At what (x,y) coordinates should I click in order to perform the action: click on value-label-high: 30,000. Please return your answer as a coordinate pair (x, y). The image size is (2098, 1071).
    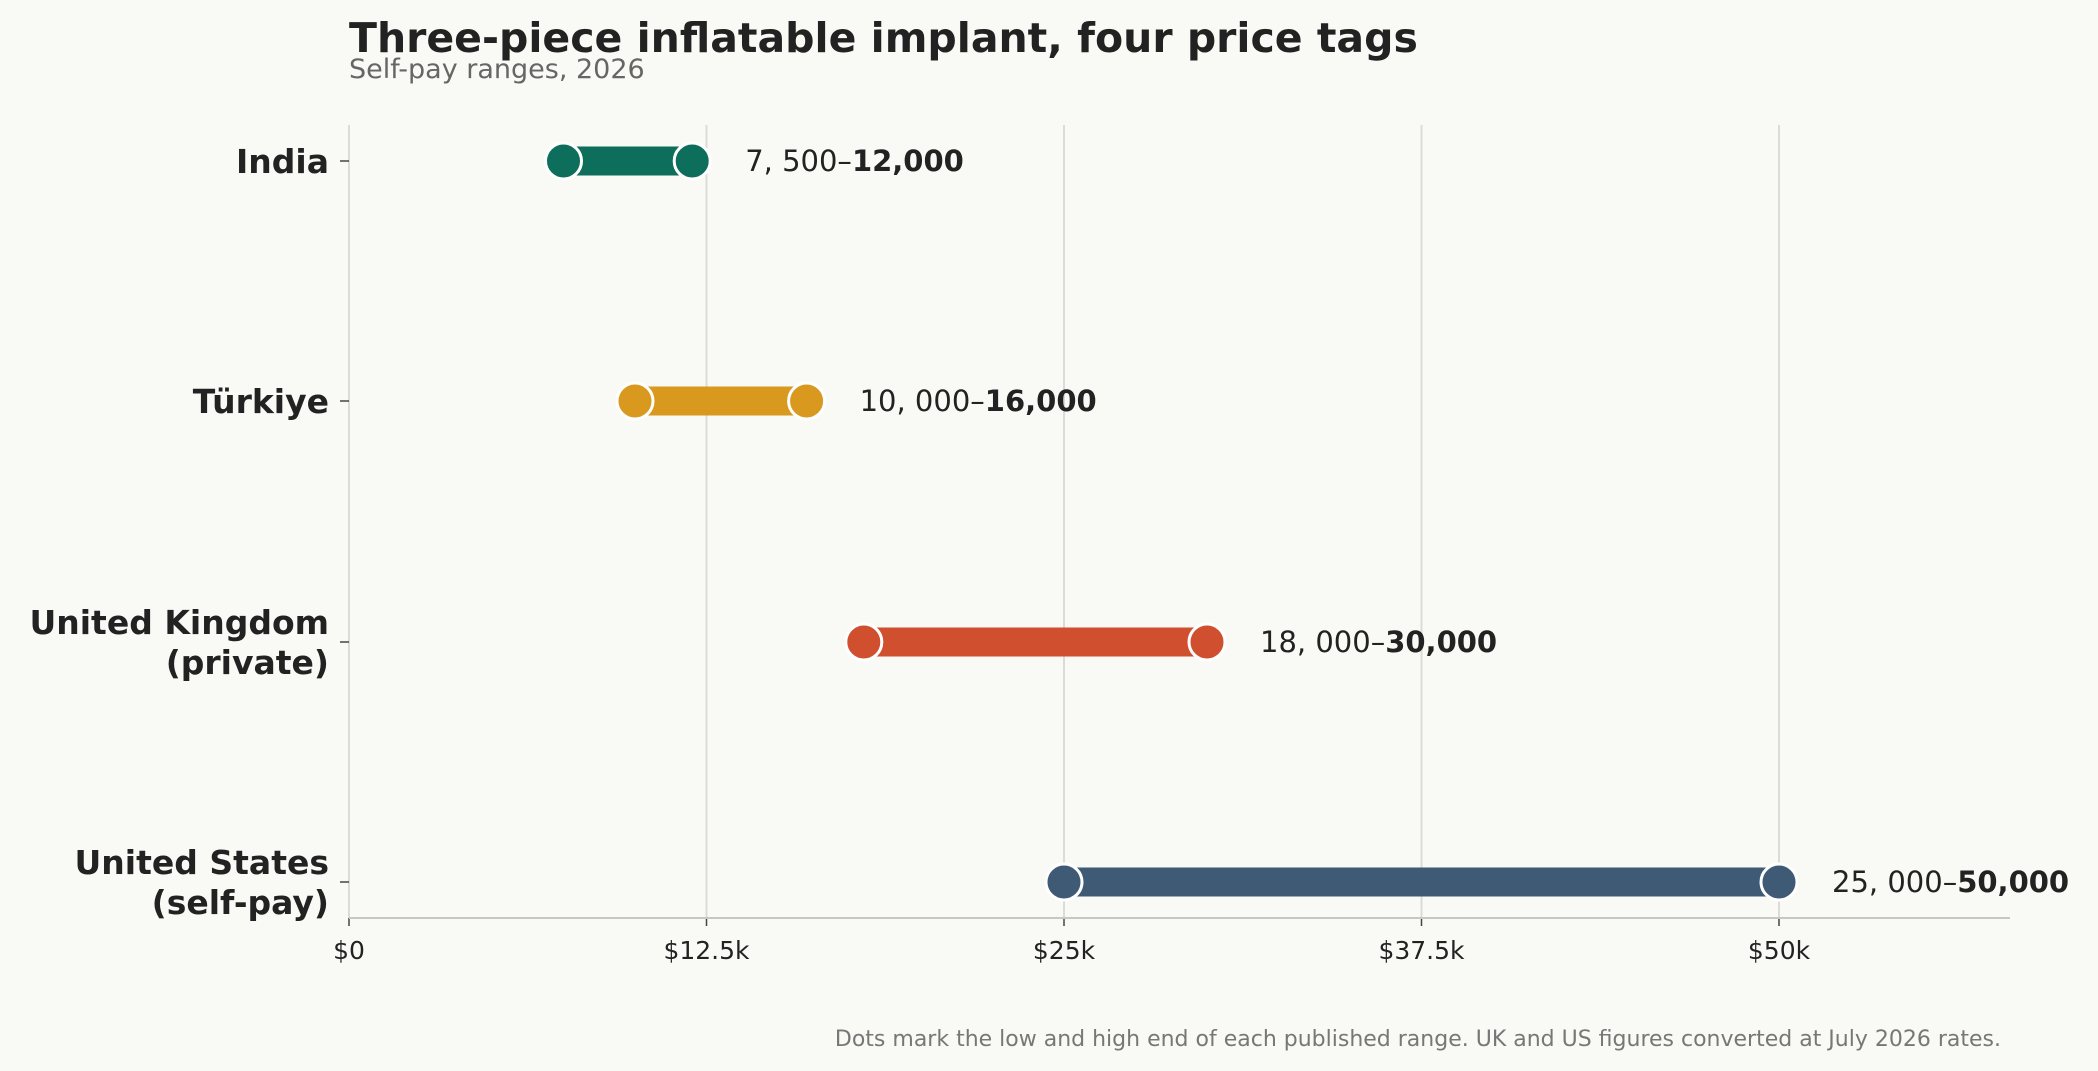
    Looking at the image, I should click on (1441, 642).